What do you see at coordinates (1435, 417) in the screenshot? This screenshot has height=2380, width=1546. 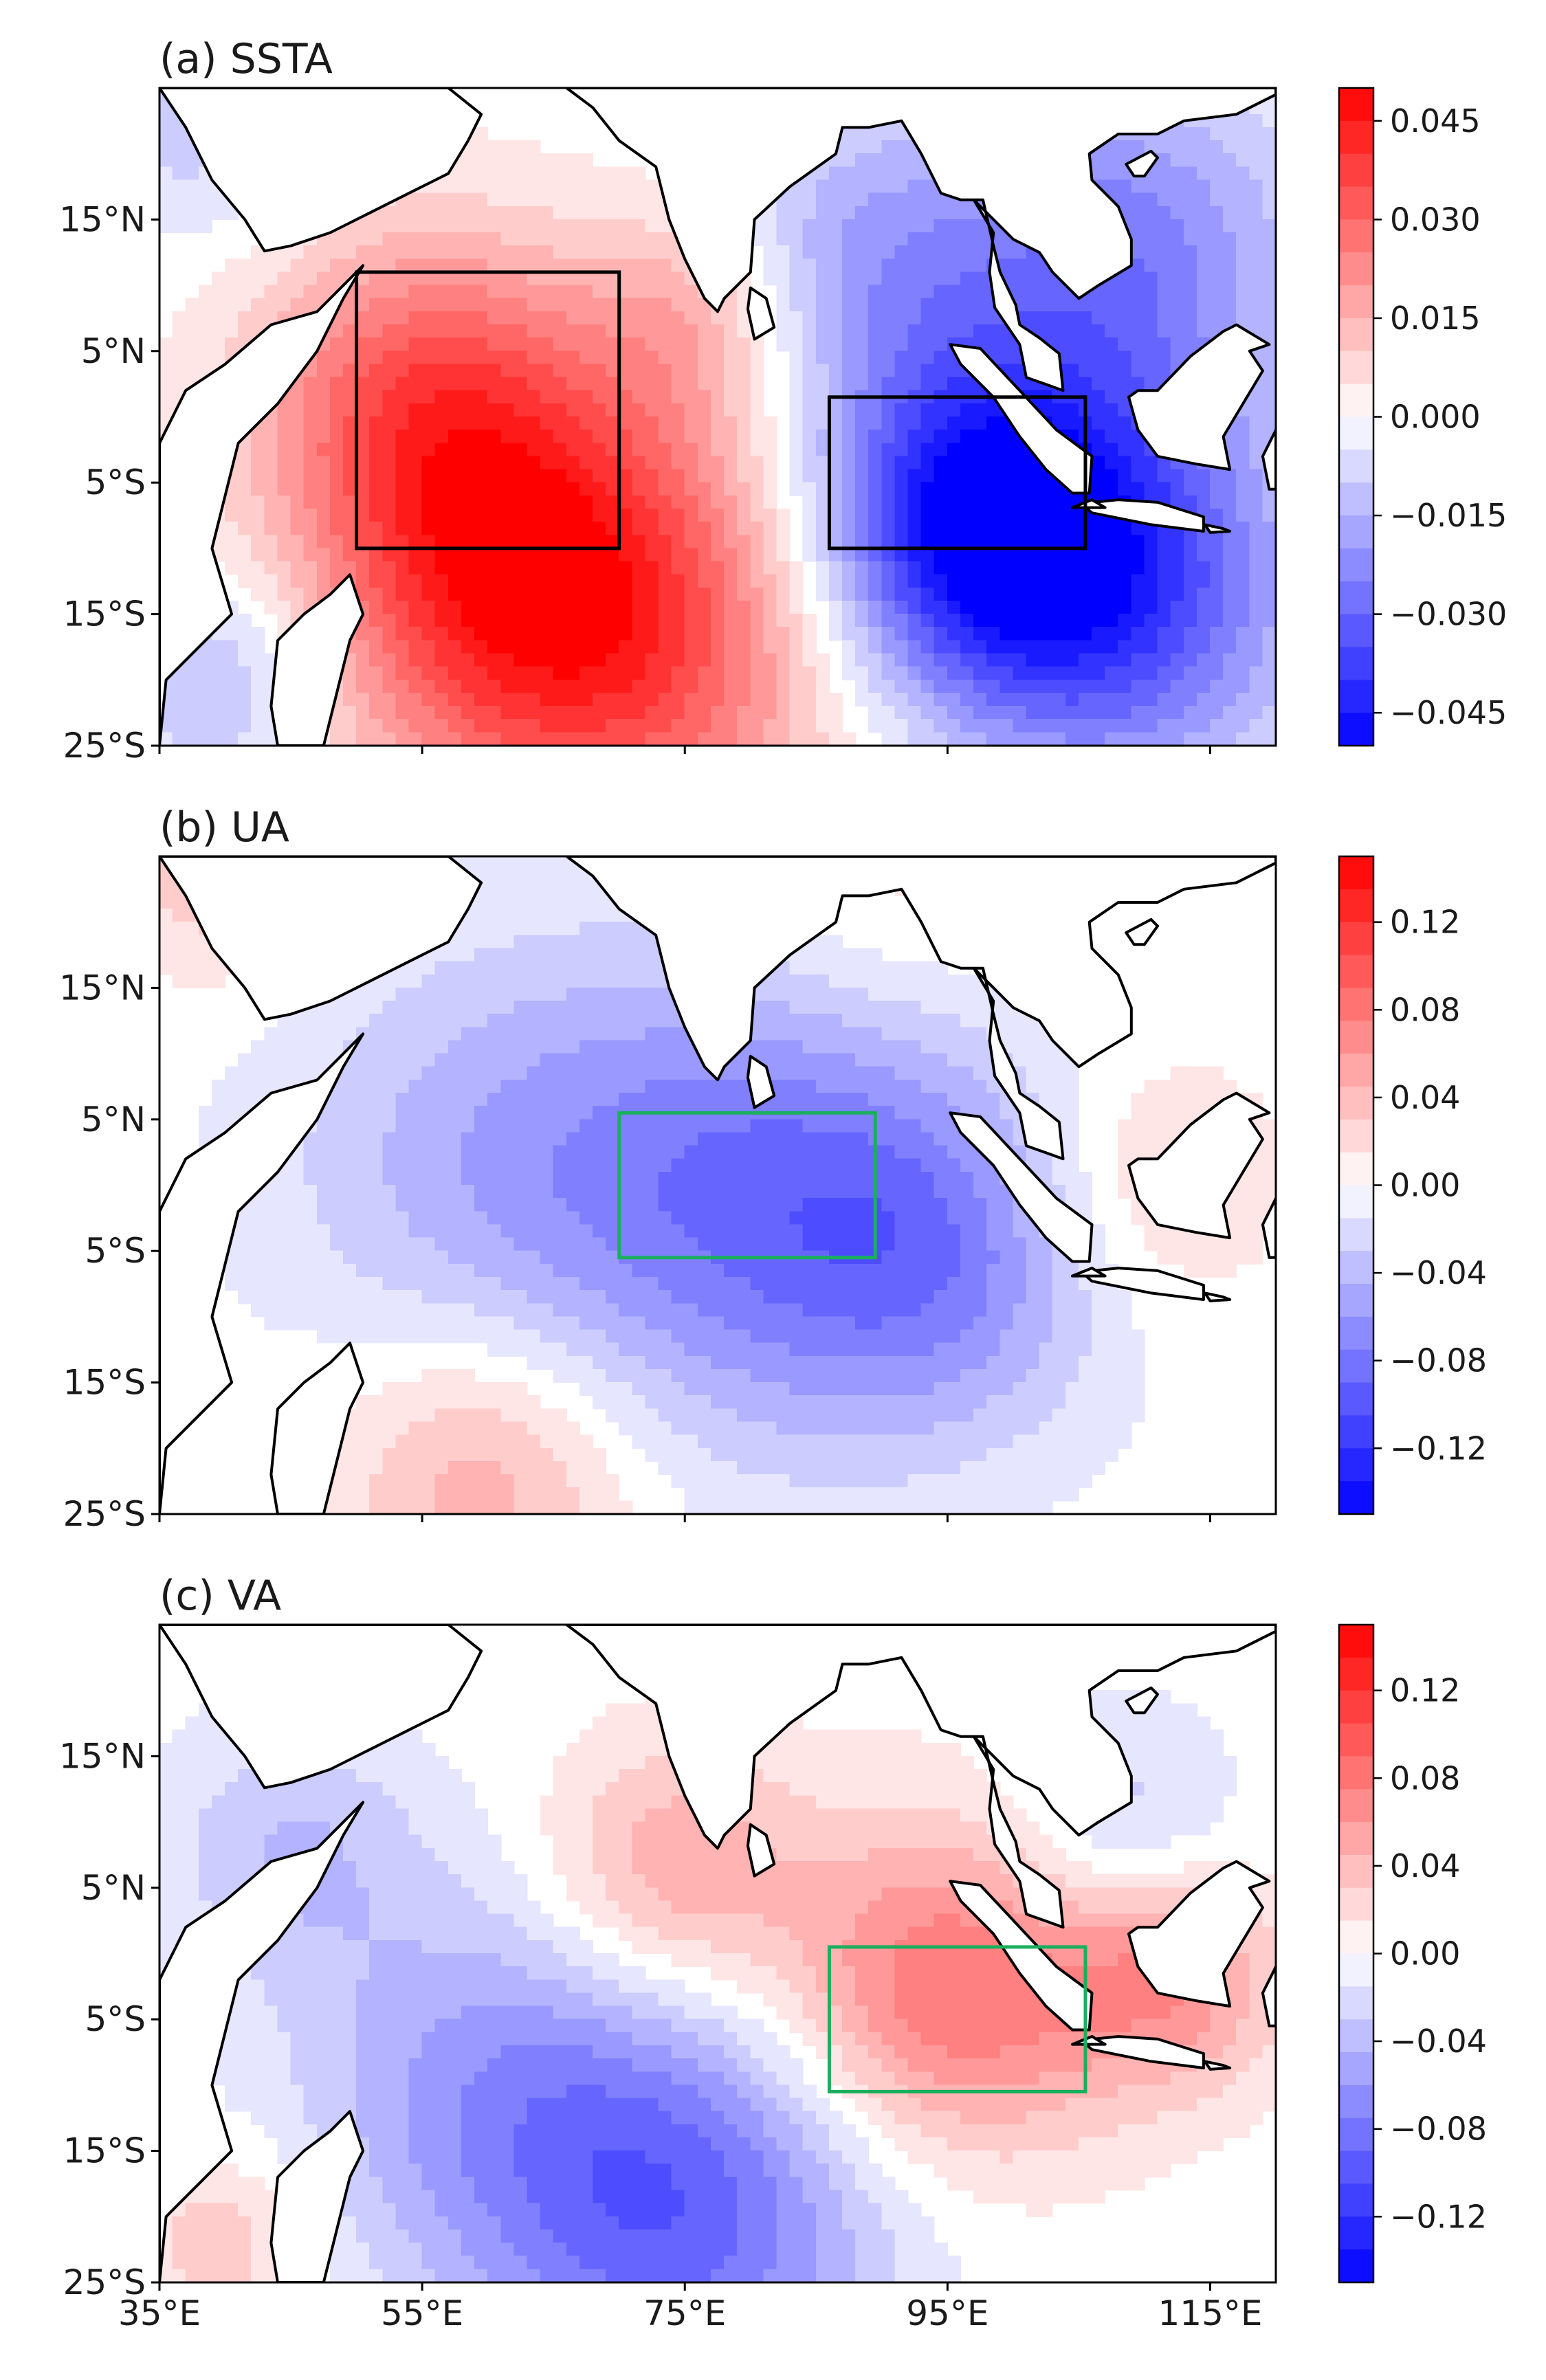 I see `colorbar-tick-label: 0.000` at bounding box center [1435, 417].